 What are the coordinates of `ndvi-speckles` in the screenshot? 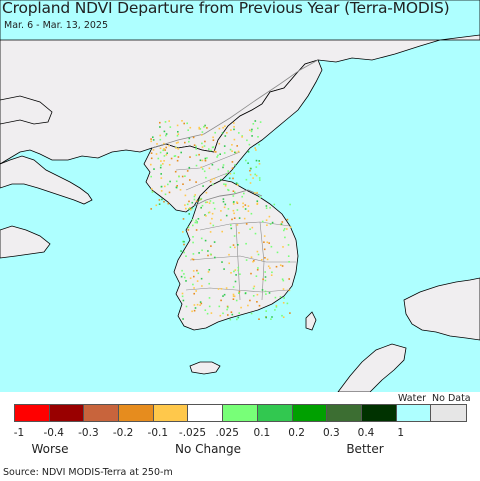 It's located at (221, 220).